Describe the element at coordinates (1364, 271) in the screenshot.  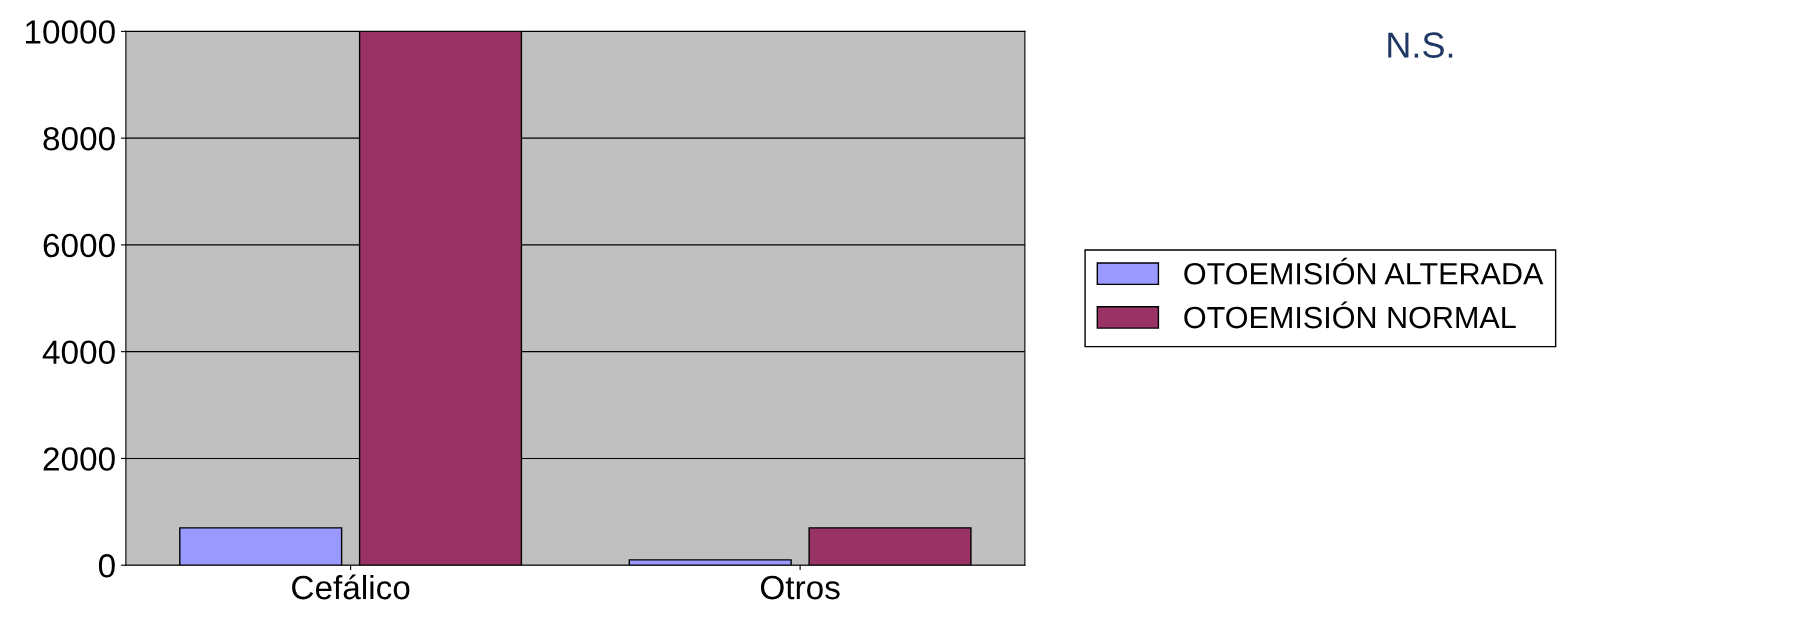
I see `legend-label: OTOEMISIÓN ALTERADA` at that location.